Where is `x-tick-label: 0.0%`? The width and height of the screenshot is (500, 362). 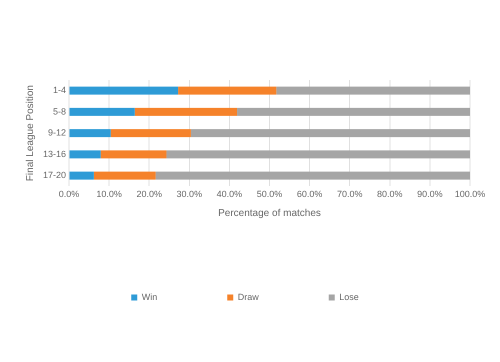 x-tick-label: 0.0% is located at coordinates (69, 194).